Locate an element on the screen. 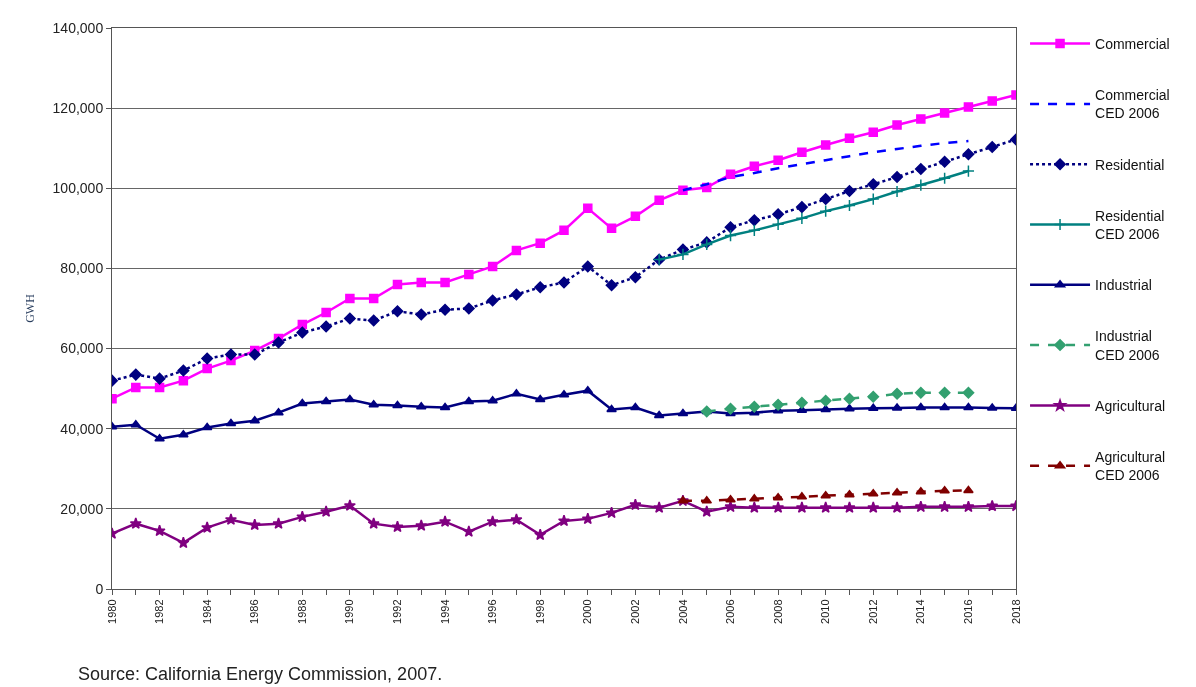 The width and height of the screenshot is (1196, 687). legend-label: Industrial is located at coordinates (1123, 285).